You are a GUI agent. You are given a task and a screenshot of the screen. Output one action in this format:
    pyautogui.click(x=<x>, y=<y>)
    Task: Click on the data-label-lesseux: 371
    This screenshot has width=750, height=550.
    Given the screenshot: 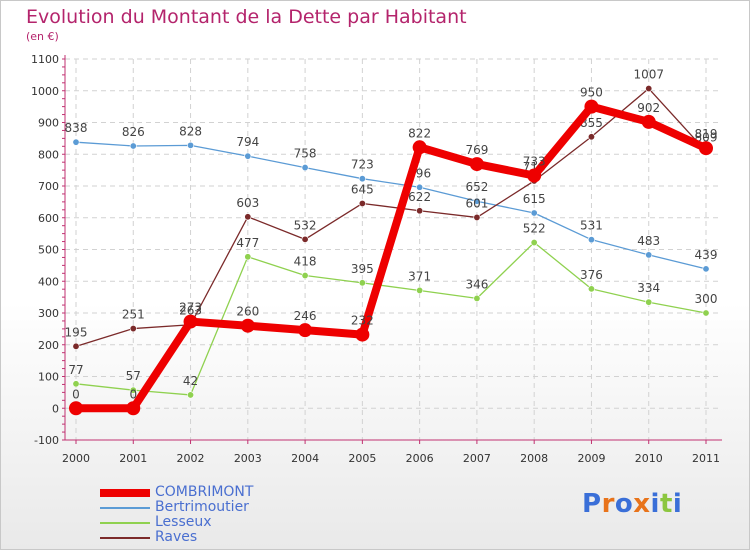 What is the action you would take?
    pyautogui.click(x=419, y=276)
    